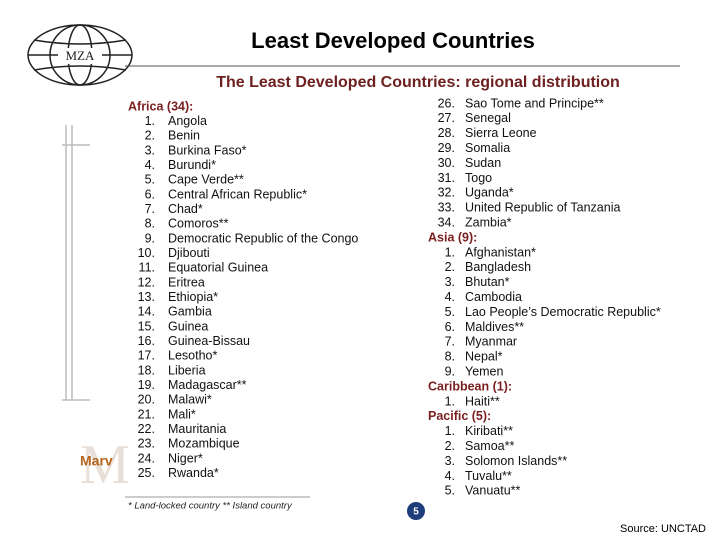 This screenshot has width=720, height=540. What do you see at coordinates (263, 238) in the screenshot?
I see `country-name: Democratic Republic of the Congo` at bounding box center [263, 238].